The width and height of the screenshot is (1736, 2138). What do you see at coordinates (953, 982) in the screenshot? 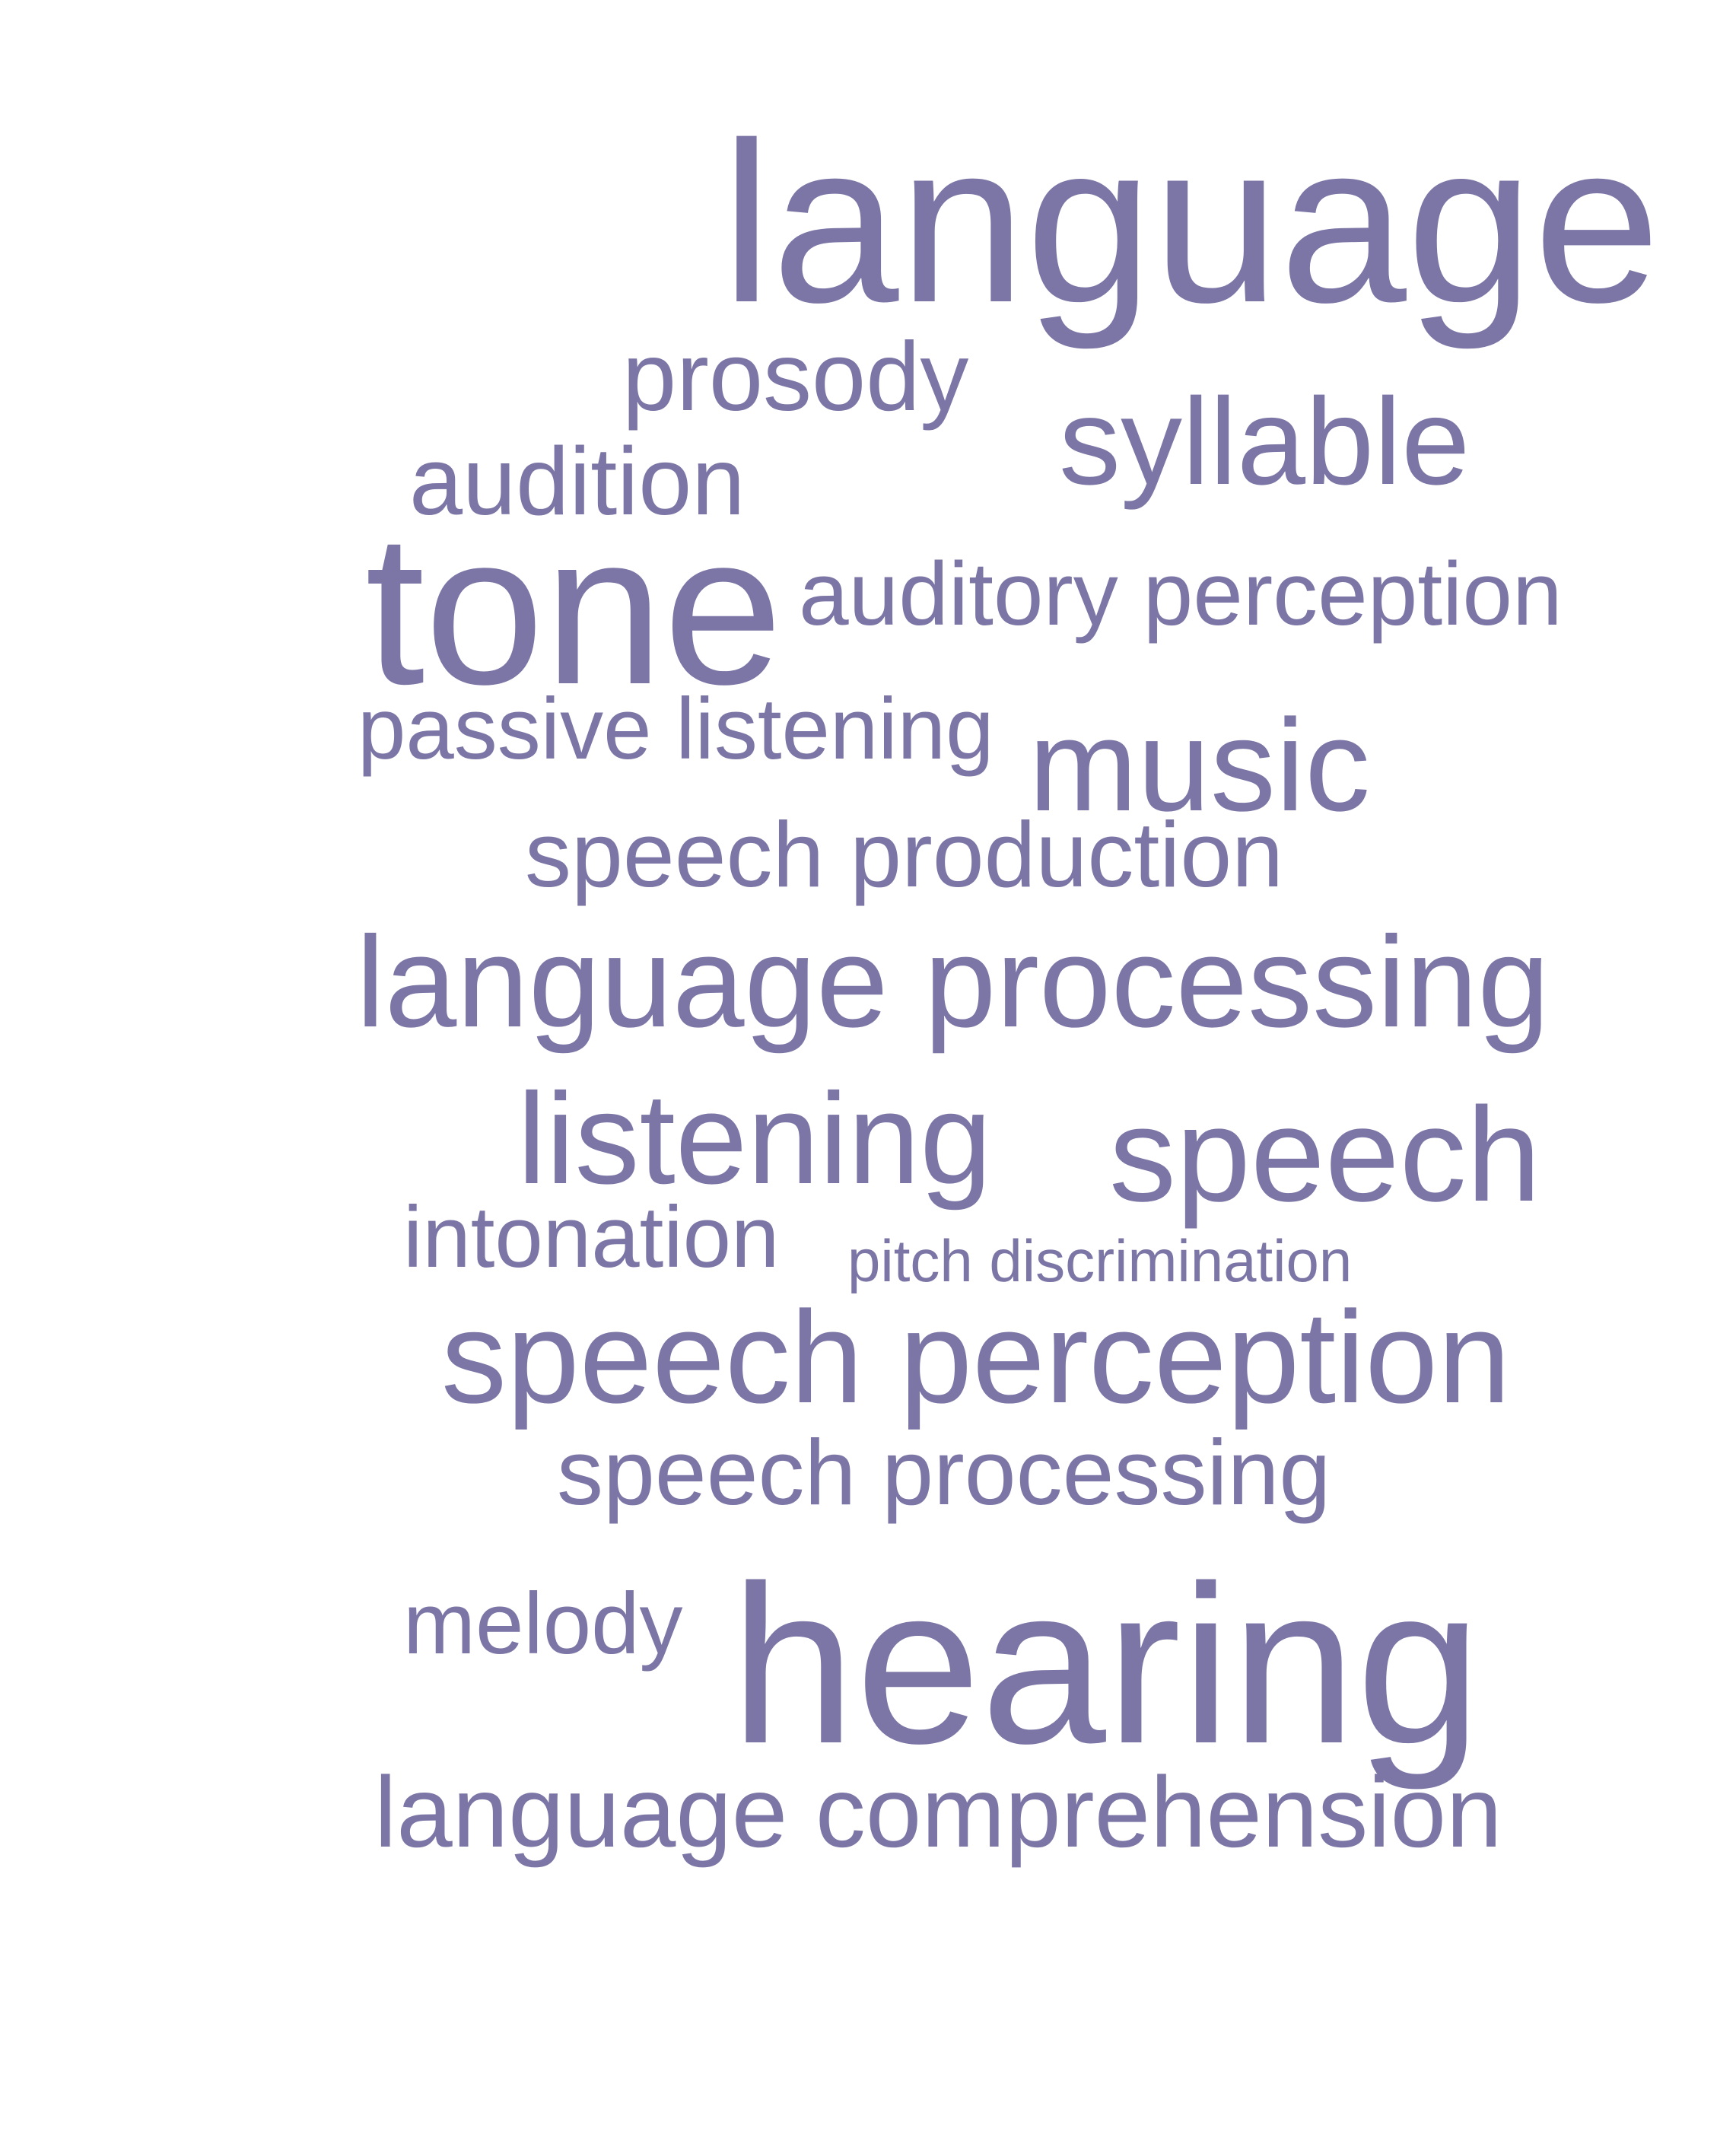
I see `word-language-processing: language processing` at bounding box center [953, 982].